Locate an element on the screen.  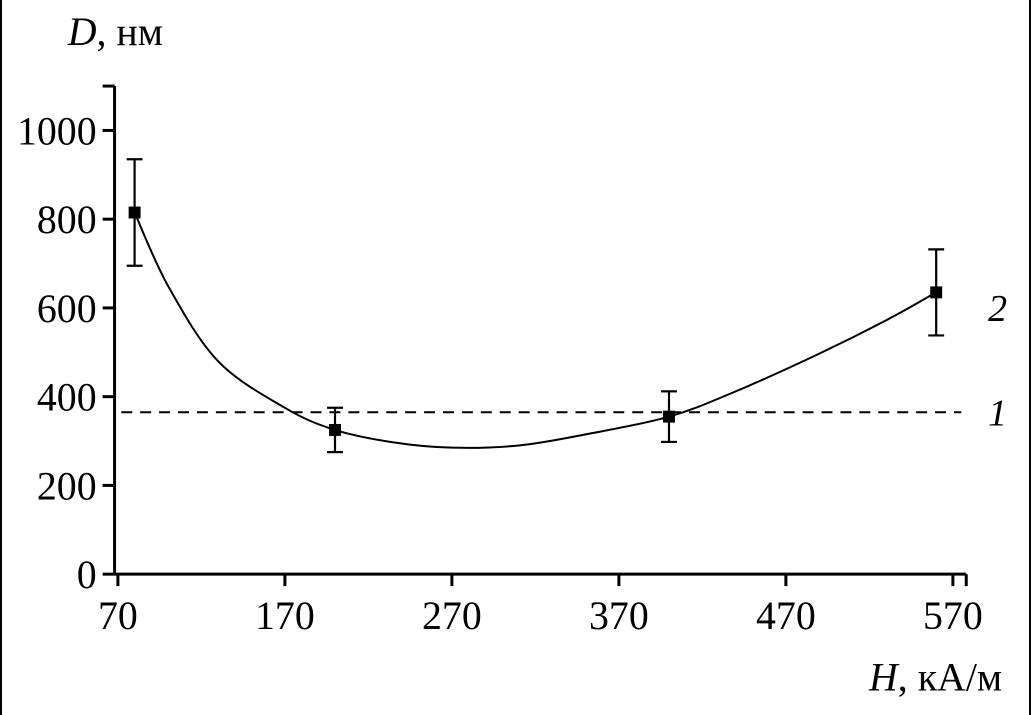
y-axis-title: D, нм is located at coordinates (115, 31).